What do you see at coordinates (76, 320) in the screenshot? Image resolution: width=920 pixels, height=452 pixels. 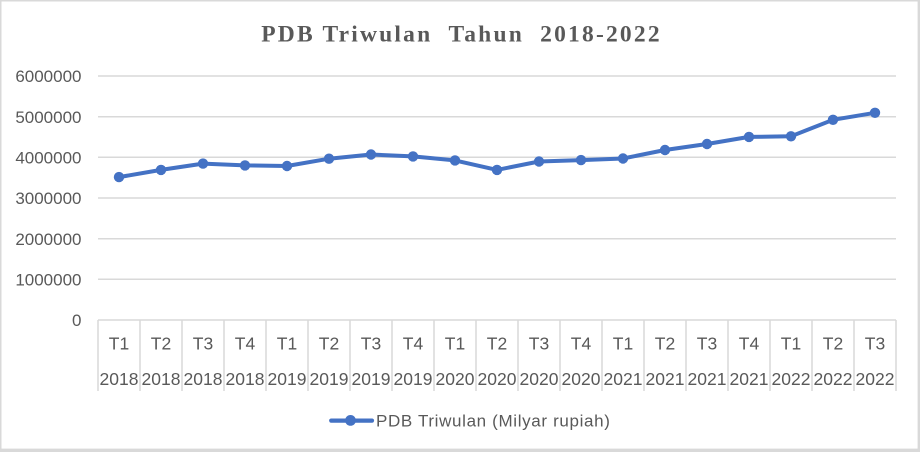 I see `svg-text: 0` at bounding box center [76, 320].